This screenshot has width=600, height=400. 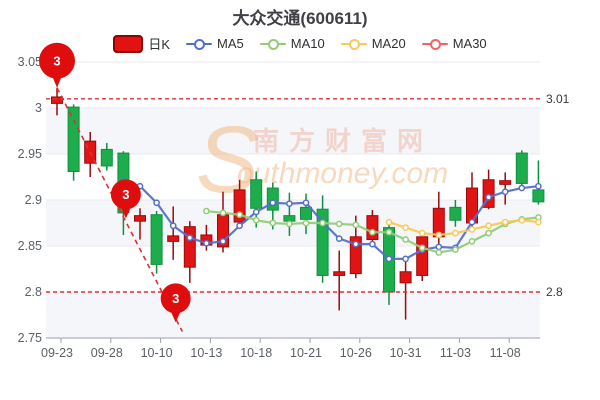 What do you see at coordinates (38, 108) in the screenshot?
I see `y-axis-label: 3` at bounding box center [38, 108].